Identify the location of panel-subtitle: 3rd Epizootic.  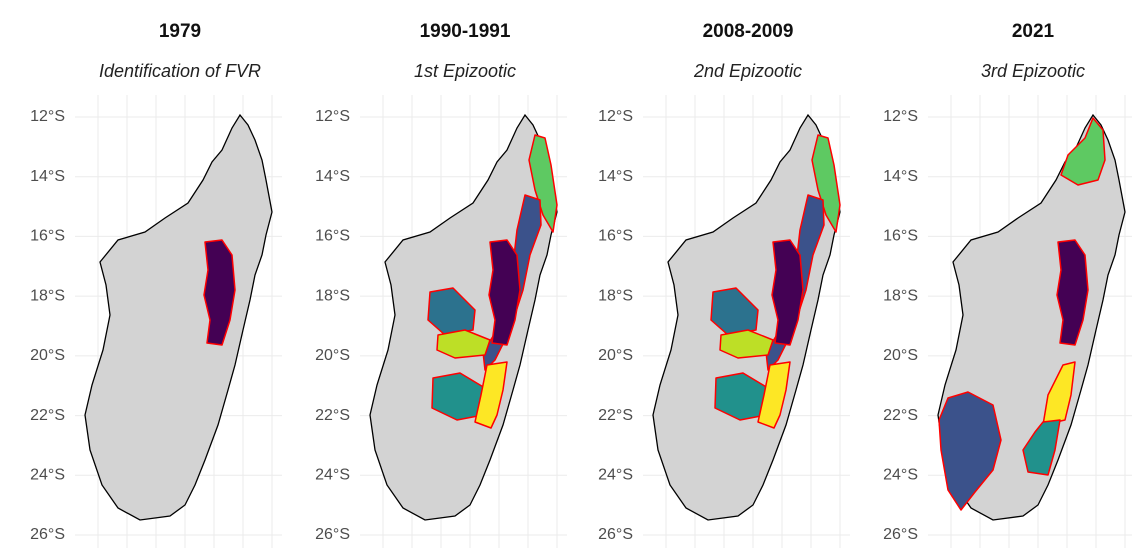
(1033, 71).